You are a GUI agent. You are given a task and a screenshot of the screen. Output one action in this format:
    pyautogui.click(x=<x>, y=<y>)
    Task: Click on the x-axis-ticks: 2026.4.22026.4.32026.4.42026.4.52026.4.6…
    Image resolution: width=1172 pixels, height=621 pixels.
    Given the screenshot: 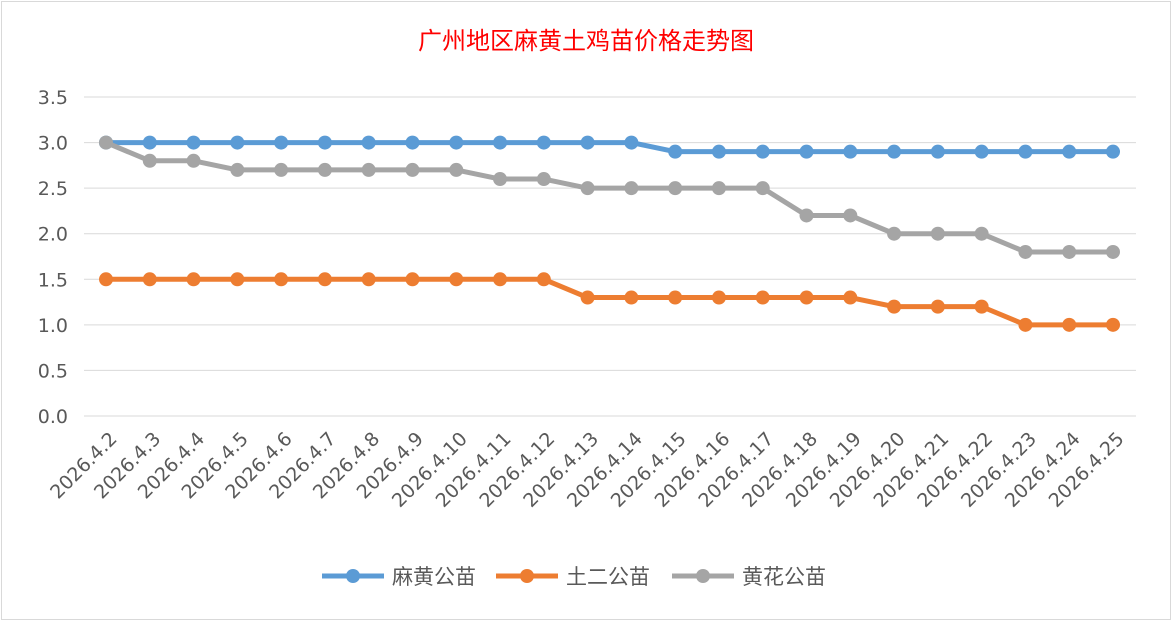 What is the action you would take?
    pyautogui.click(x=587, y=470)
    